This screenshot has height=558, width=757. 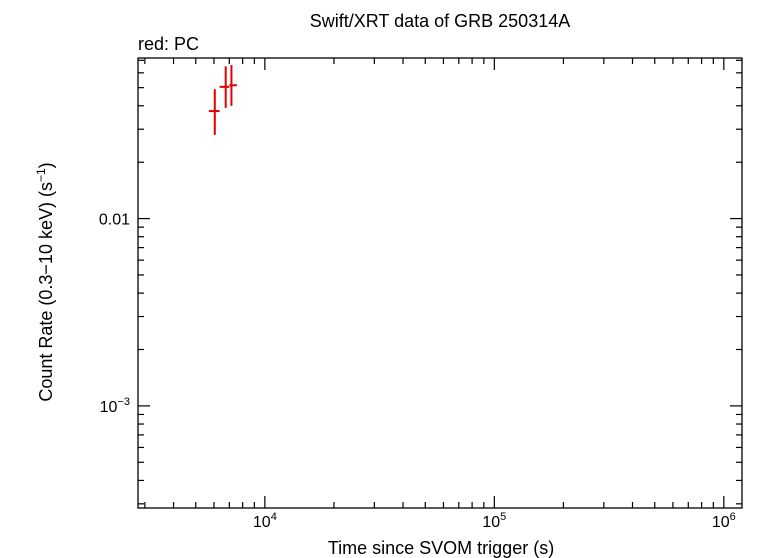 I want to click on x-tick-label: 10⁴, so click(x=265, y=521).